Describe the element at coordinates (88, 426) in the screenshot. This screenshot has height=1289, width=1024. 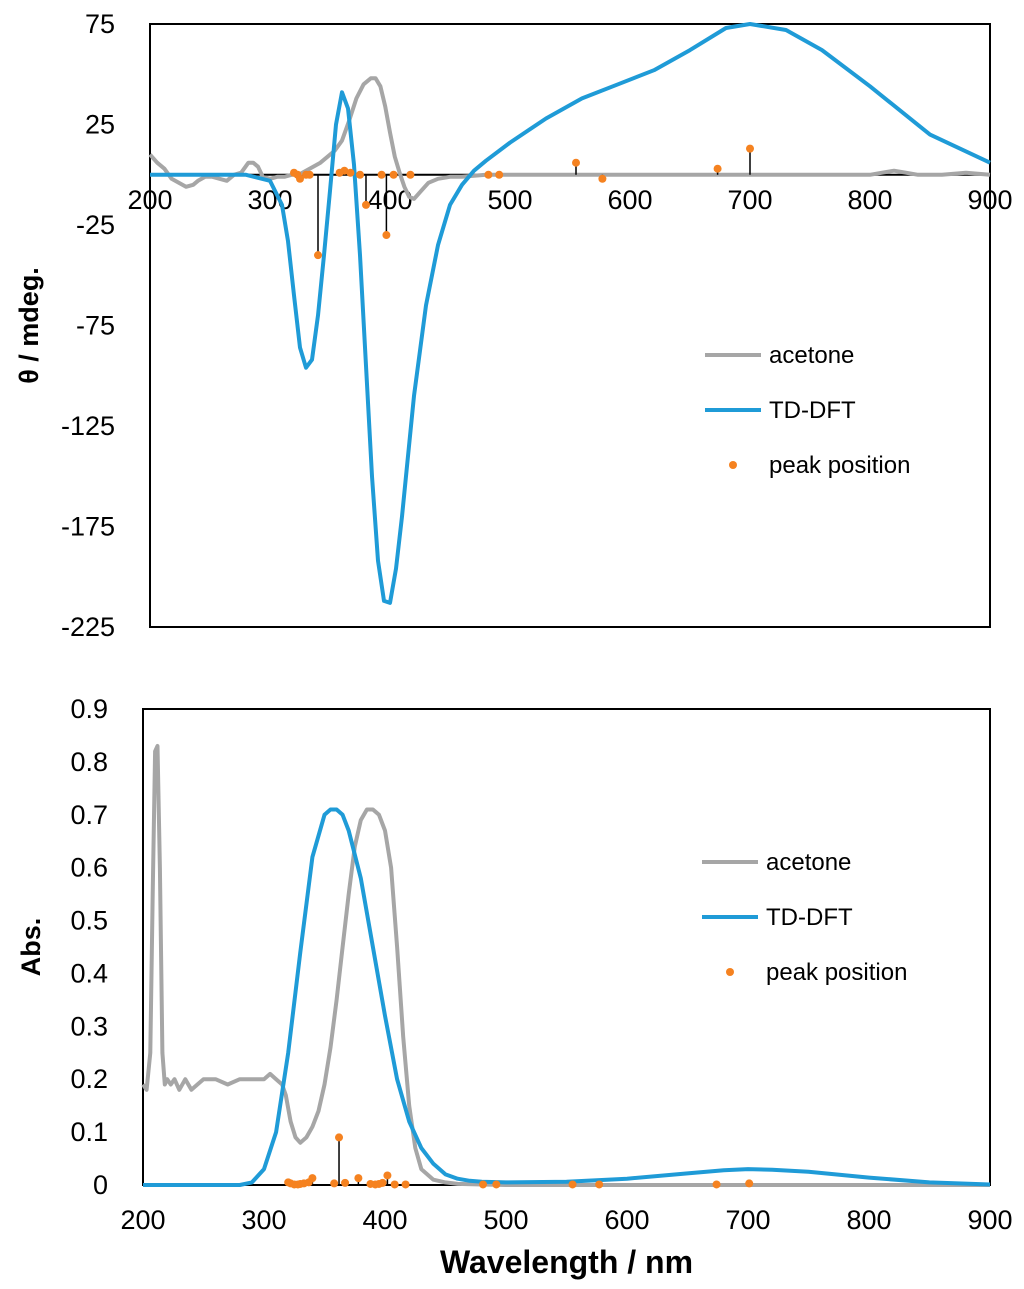
I see `y-tick-label: -125` at that location.